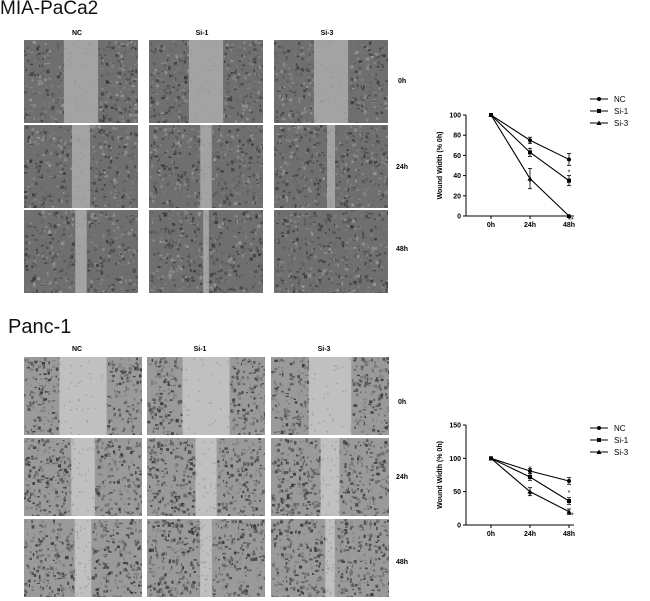  Describe the element at coordinates (49, 9) in the screenshot. I see `panel-title-mia-paca2: MIA-PaCa2` at that location.